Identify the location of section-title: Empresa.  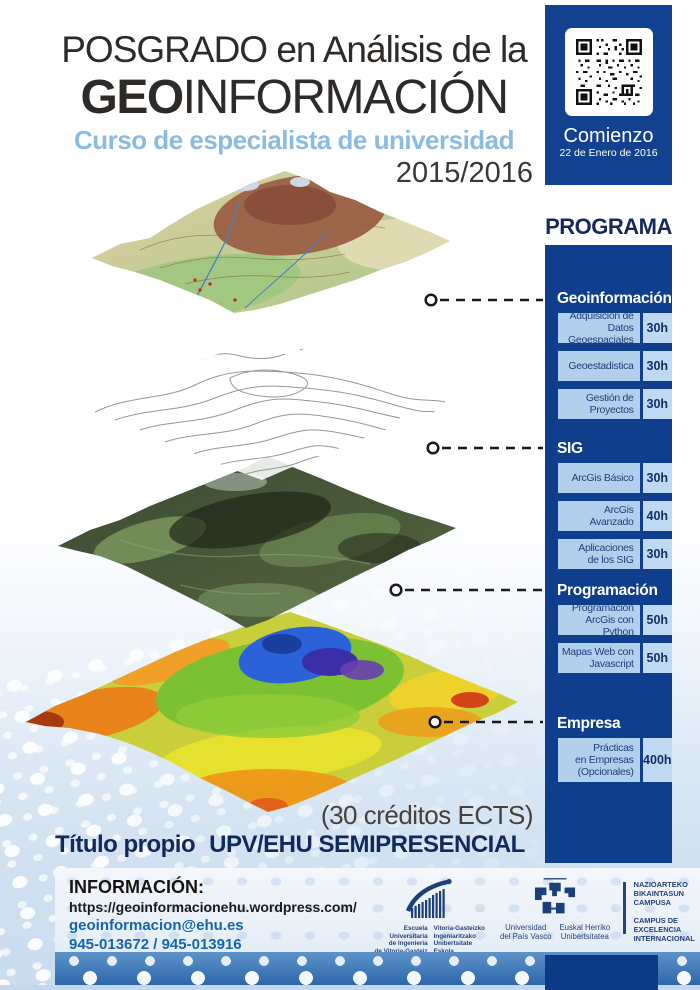
(589, 723).